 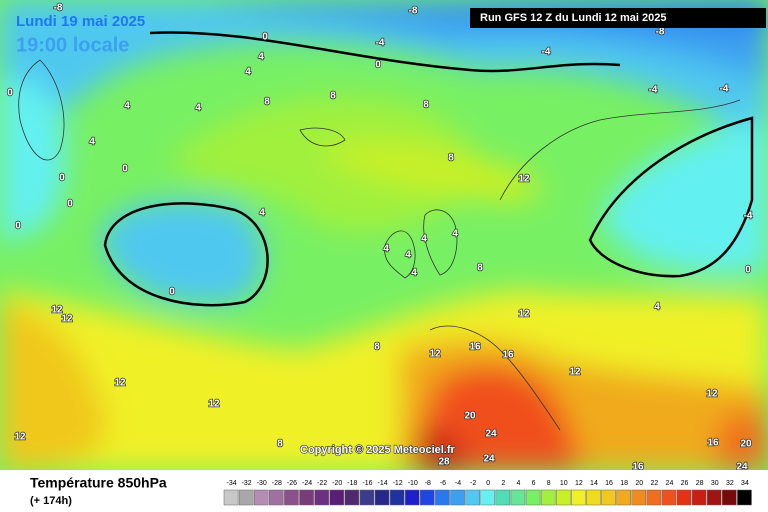 I want to click on legend-label: -32, so click(x=247, y=483).